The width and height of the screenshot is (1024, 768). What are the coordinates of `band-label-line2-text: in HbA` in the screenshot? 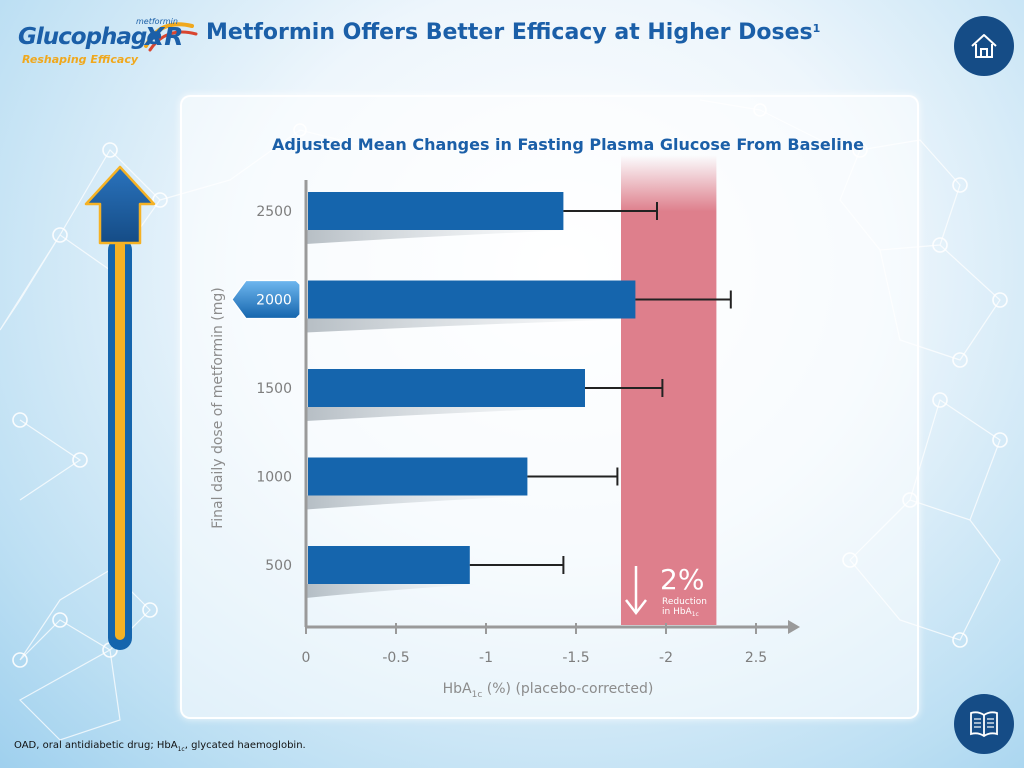 It's located at (677, 612).